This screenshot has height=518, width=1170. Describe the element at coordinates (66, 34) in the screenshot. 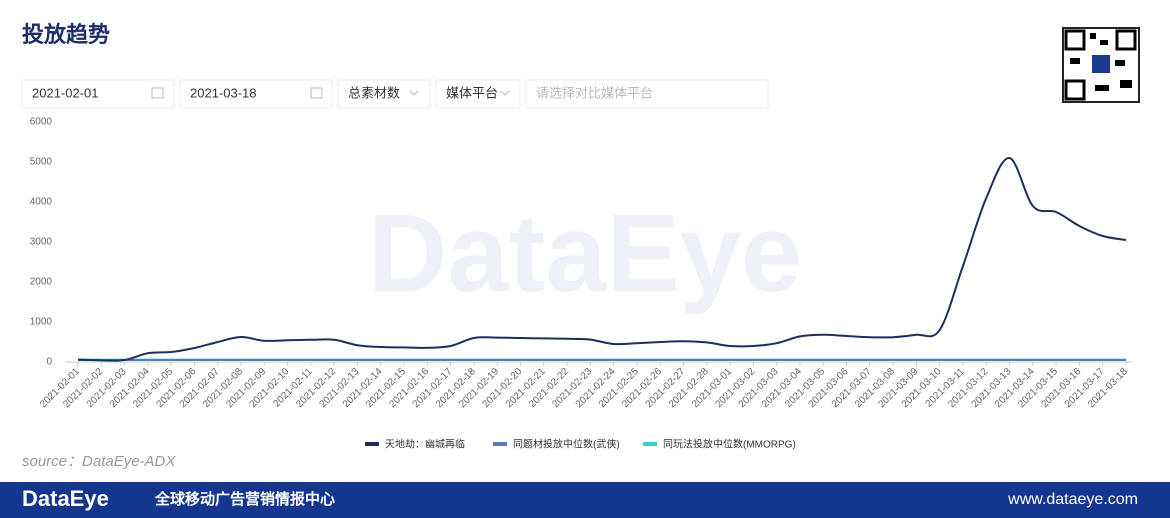

I see `page-title: 投放趋势` at that location.